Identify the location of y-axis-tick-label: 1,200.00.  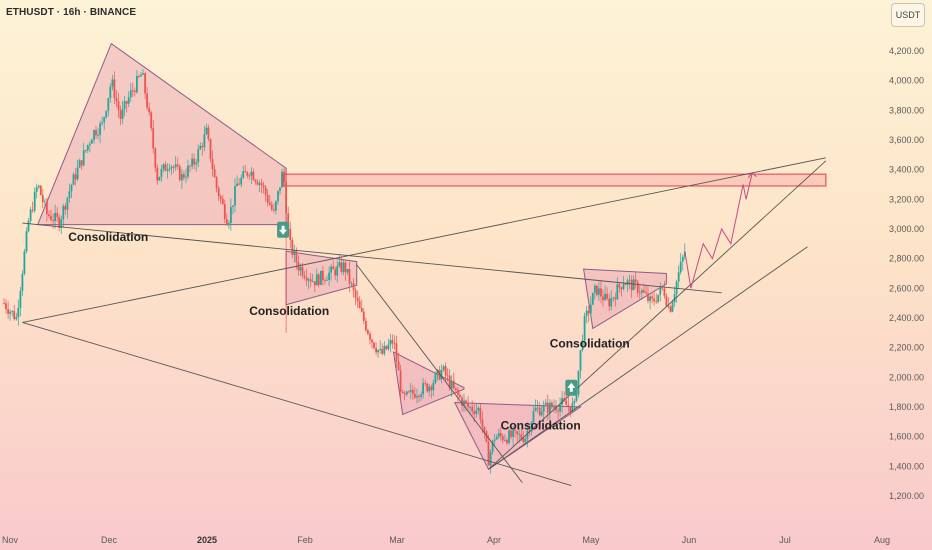
(906, 496).